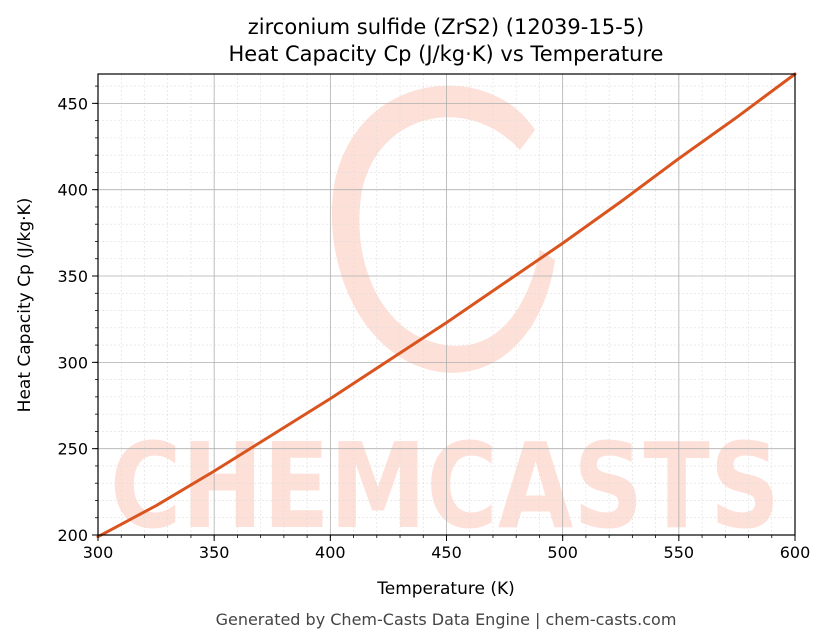 Image resolution: width=830 pixels, height=644 pixels. Describe the element at coordinates (446, 27) in the screenshot. I see `chart-title-line1: zirconium sulfide (ZrS2) (12039-15-5)` at that location.